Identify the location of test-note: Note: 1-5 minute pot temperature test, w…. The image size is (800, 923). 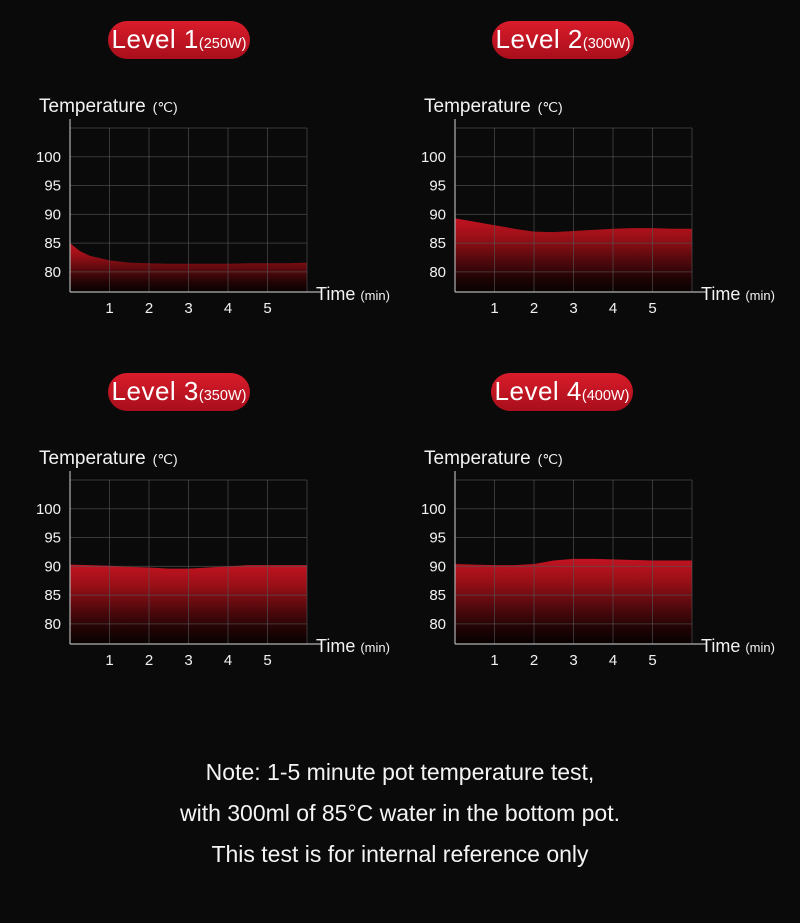
(400, 813).